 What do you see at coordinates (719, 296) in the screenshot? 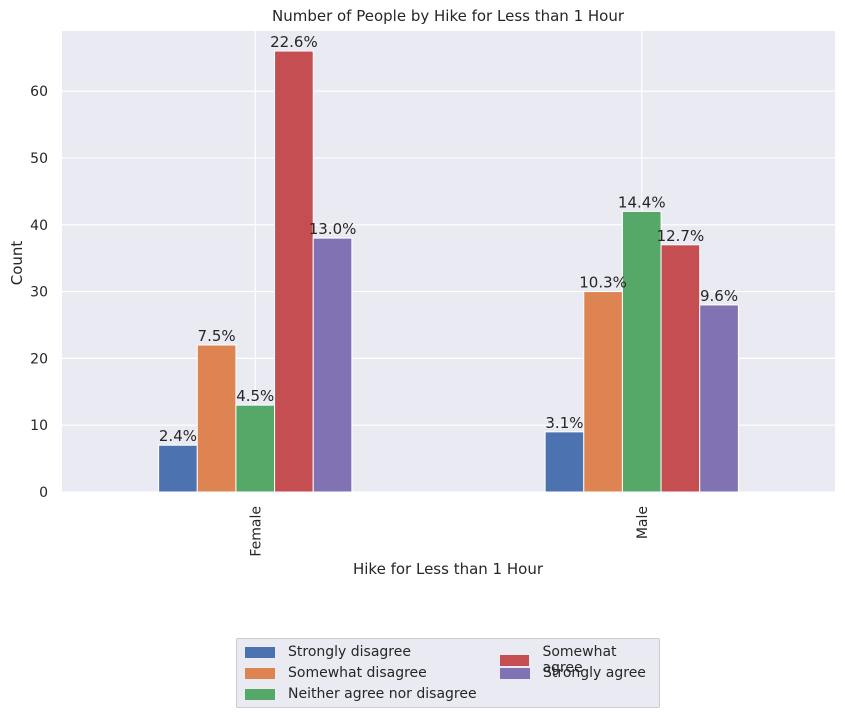
I see `data-label: 9.6%` at bounding box center [719, 296].